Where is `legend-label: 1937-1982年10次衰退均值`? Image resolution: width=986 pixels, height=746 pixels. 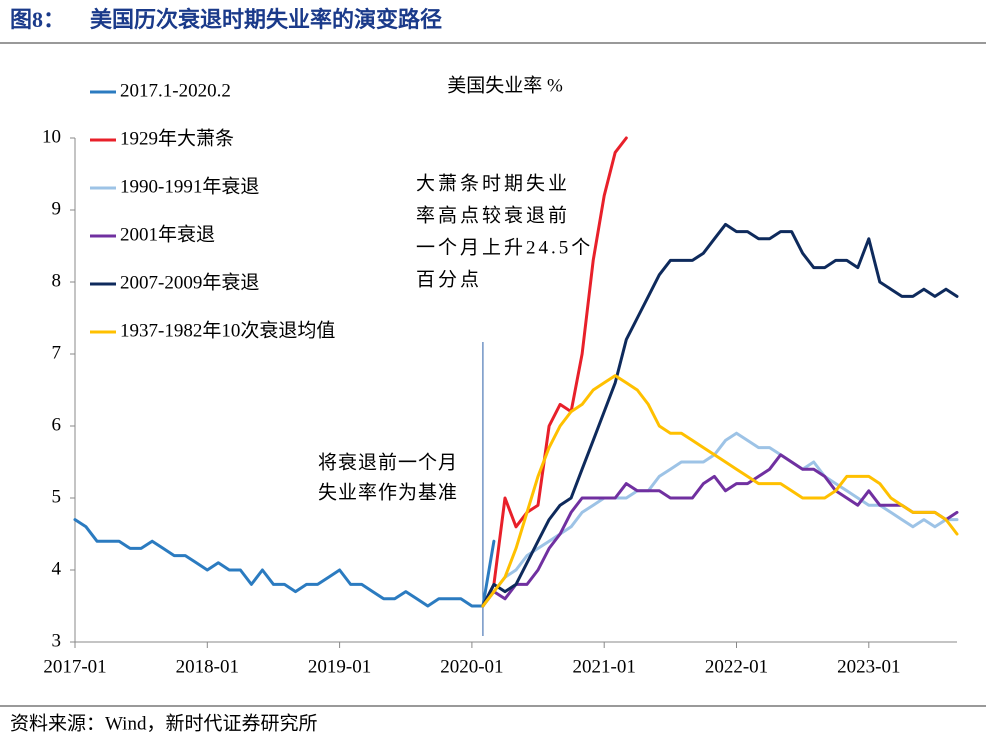 legend-label: 1937-1982年10次衰退均值 is located at coordinates (227, 330).